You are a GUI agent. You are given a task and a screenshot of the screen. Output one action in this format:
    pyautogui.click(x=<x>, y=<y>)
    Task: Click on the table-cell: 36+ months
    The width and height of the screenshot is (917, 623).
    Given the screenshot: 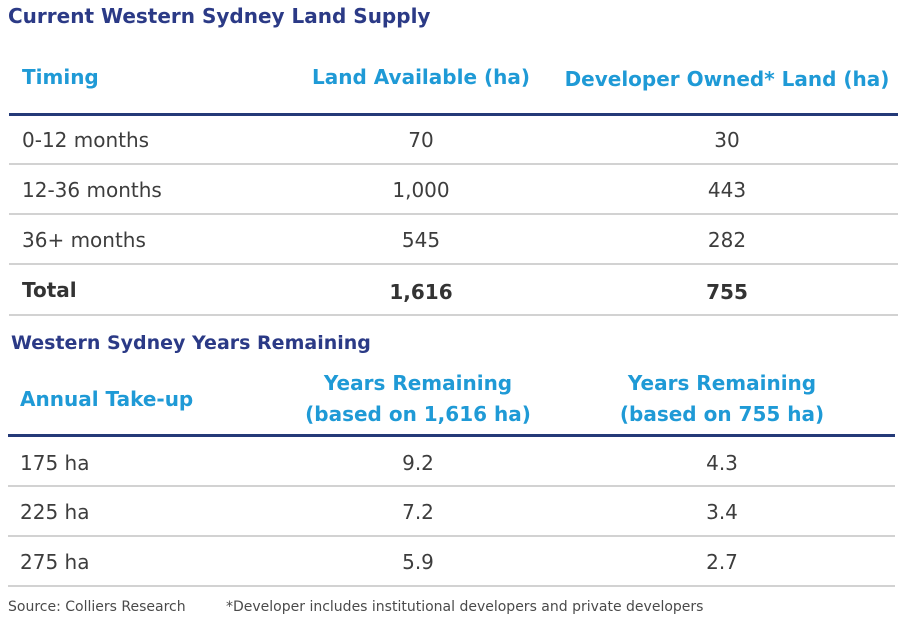 What is the action you would take?
    pyautogui.click(x=84, y=240)
    